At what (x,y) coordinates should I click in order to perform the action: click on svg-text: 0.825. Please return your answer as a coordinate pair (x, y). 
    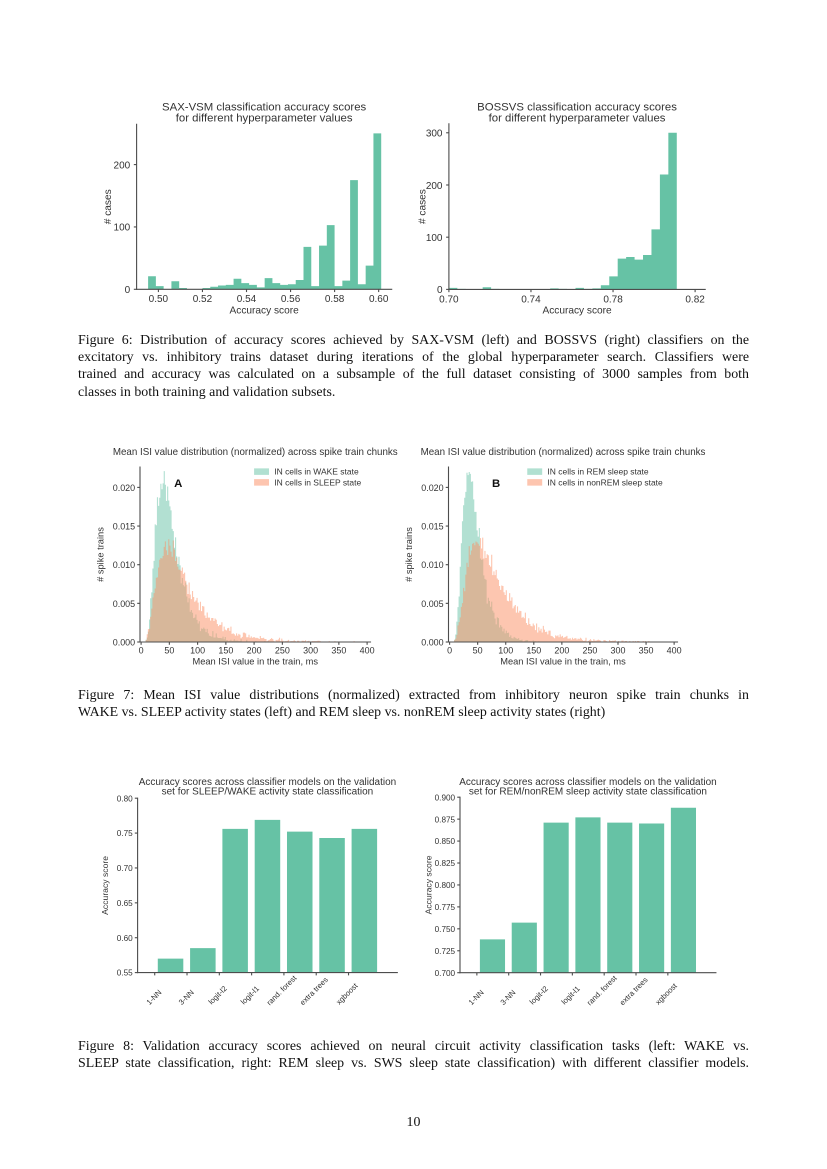
    Looking at the image, I should click on (445, 863).